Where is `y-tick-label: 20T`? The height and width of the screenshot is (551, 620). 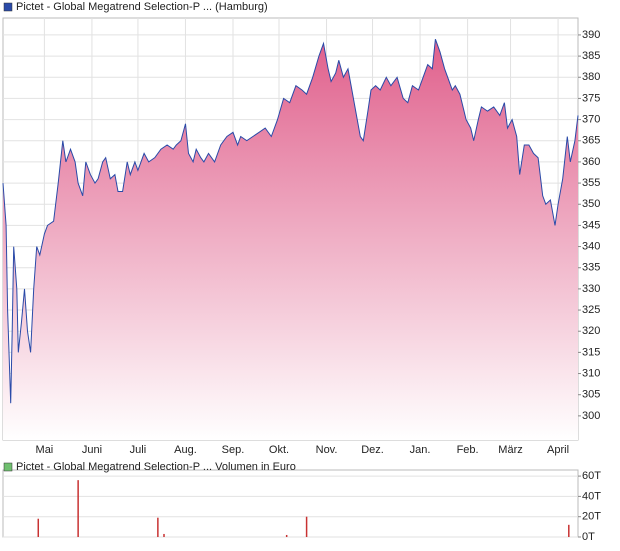 y-tick-label: 20T is located at coordinates (591, 517).